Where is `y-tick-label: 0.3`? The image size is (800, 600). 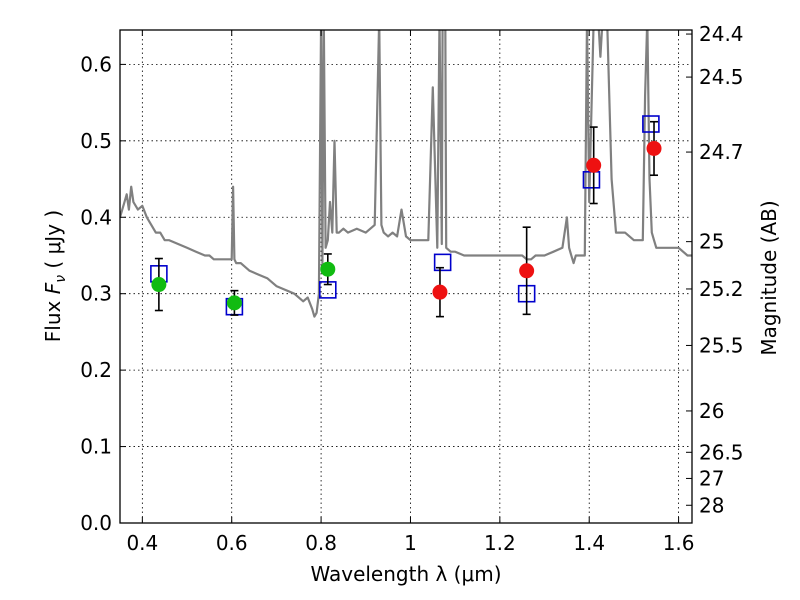
y-tick-label: 0.3 is located at coordinates (96, 294).